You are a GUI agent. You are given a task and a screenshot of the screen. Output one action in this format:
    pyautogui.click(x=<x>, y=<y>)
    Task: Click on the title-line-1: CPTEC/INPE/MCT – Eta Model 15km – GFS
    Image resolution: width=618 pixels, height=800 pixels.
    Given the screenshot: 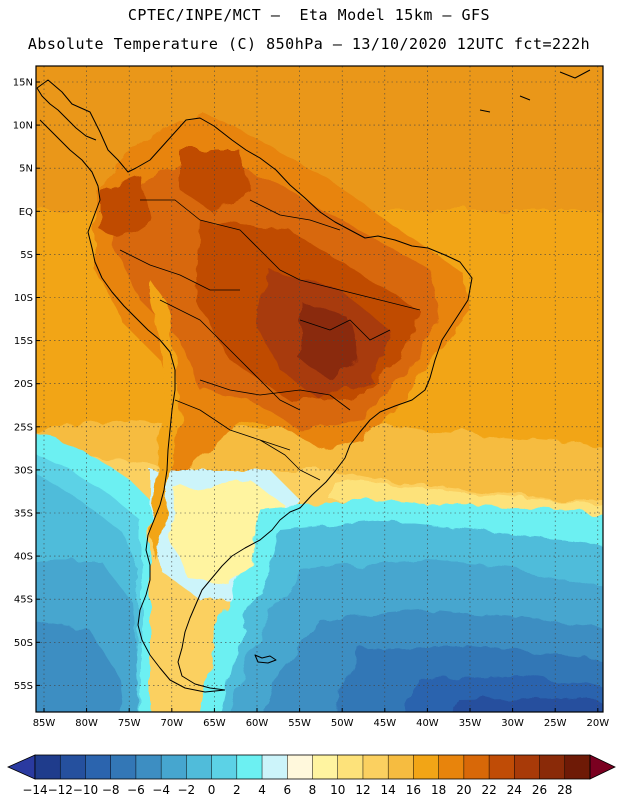 What is the action you would take?
    pyautogui.click(x=309, y=15)
    